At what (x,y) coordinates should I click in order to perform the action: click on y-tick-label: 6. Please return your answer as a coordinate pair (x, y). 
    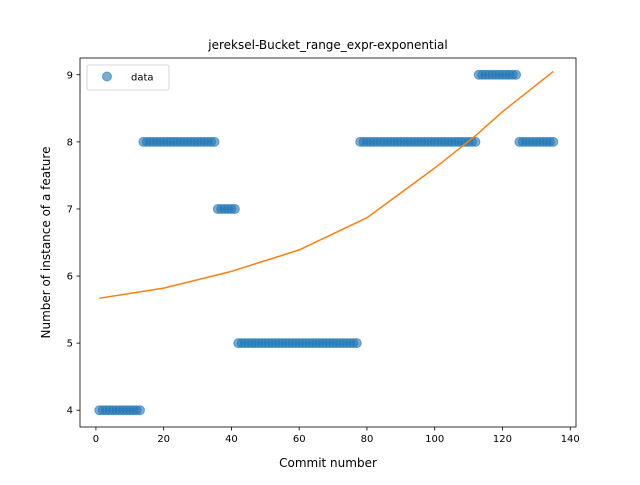
    Looking at the image, I should click on (70, 277).